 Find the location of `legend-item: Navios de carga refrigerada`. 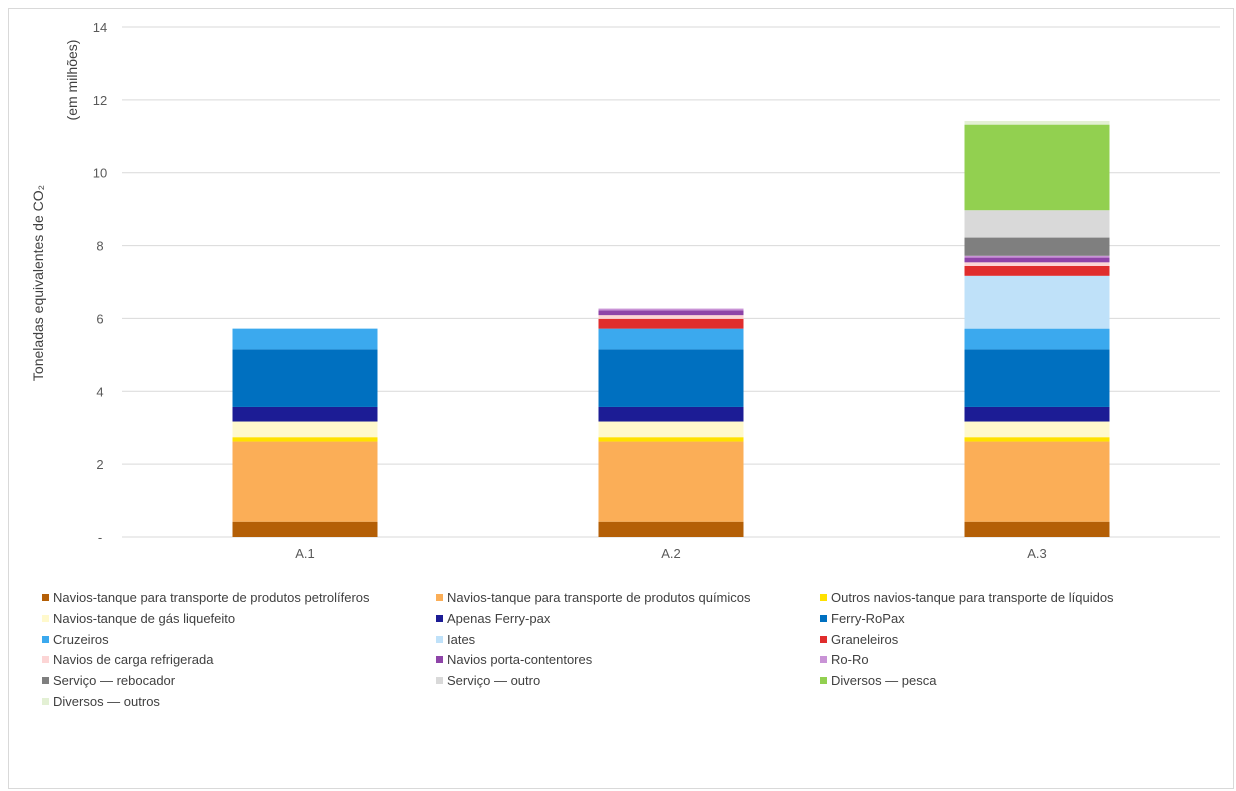

legend-item: Navios de carga refrigerada is located at coordinates (127, 659).